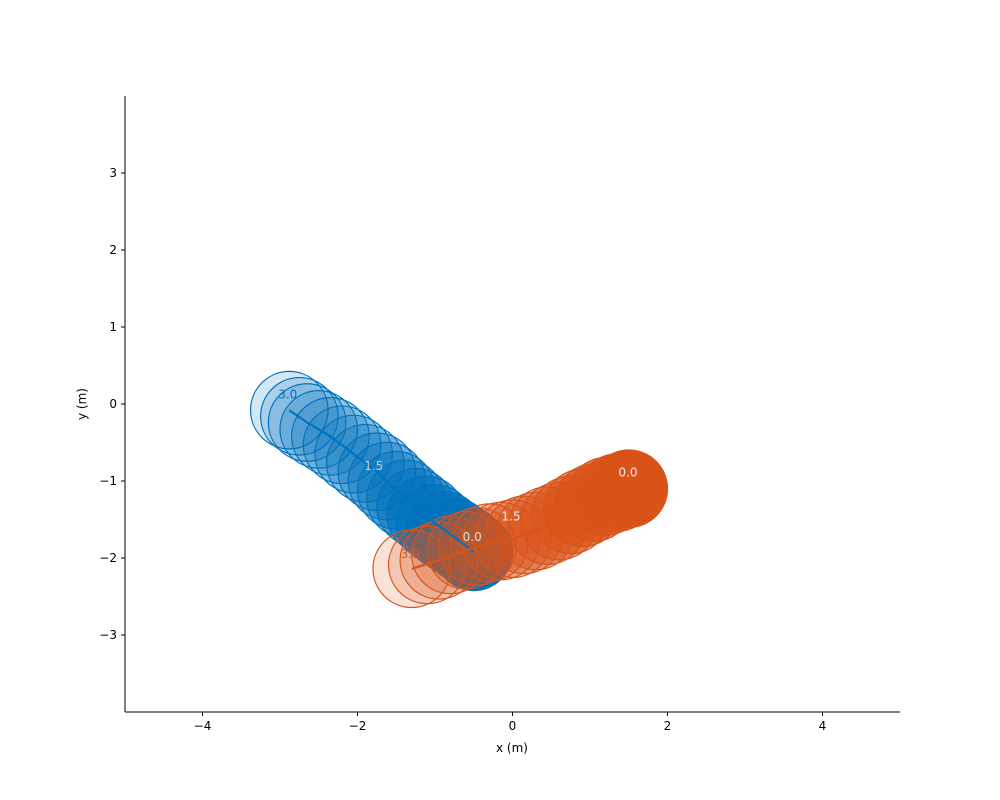 This screenshot has width=1000, height=800. I want to click on time-labels: 0.0 1.5 3.0 0.0 1.5 3.0, so click(457, 474).